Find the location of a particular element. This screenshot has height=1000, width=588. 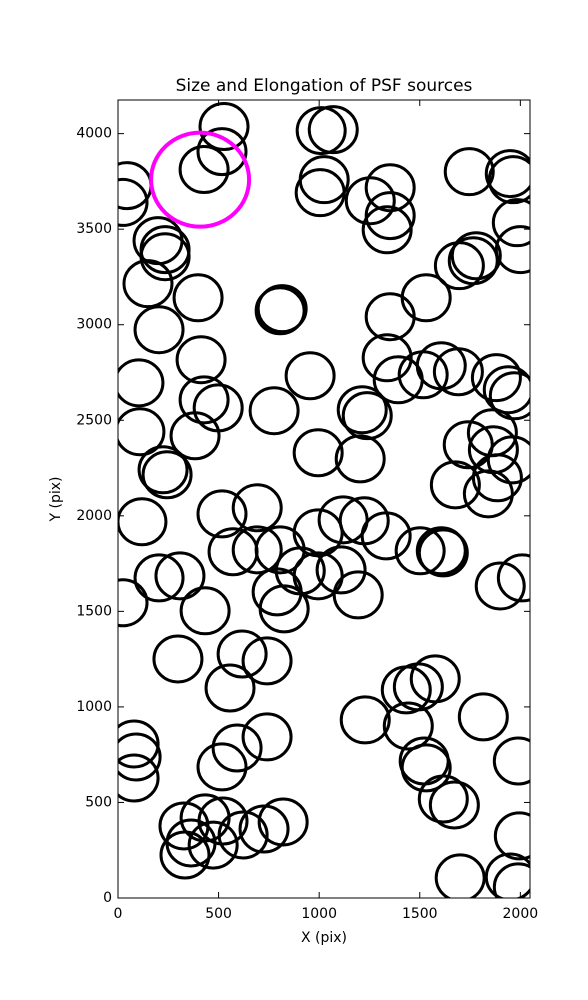

y-tick-label: 2000 is located at coordinates (94, 516).